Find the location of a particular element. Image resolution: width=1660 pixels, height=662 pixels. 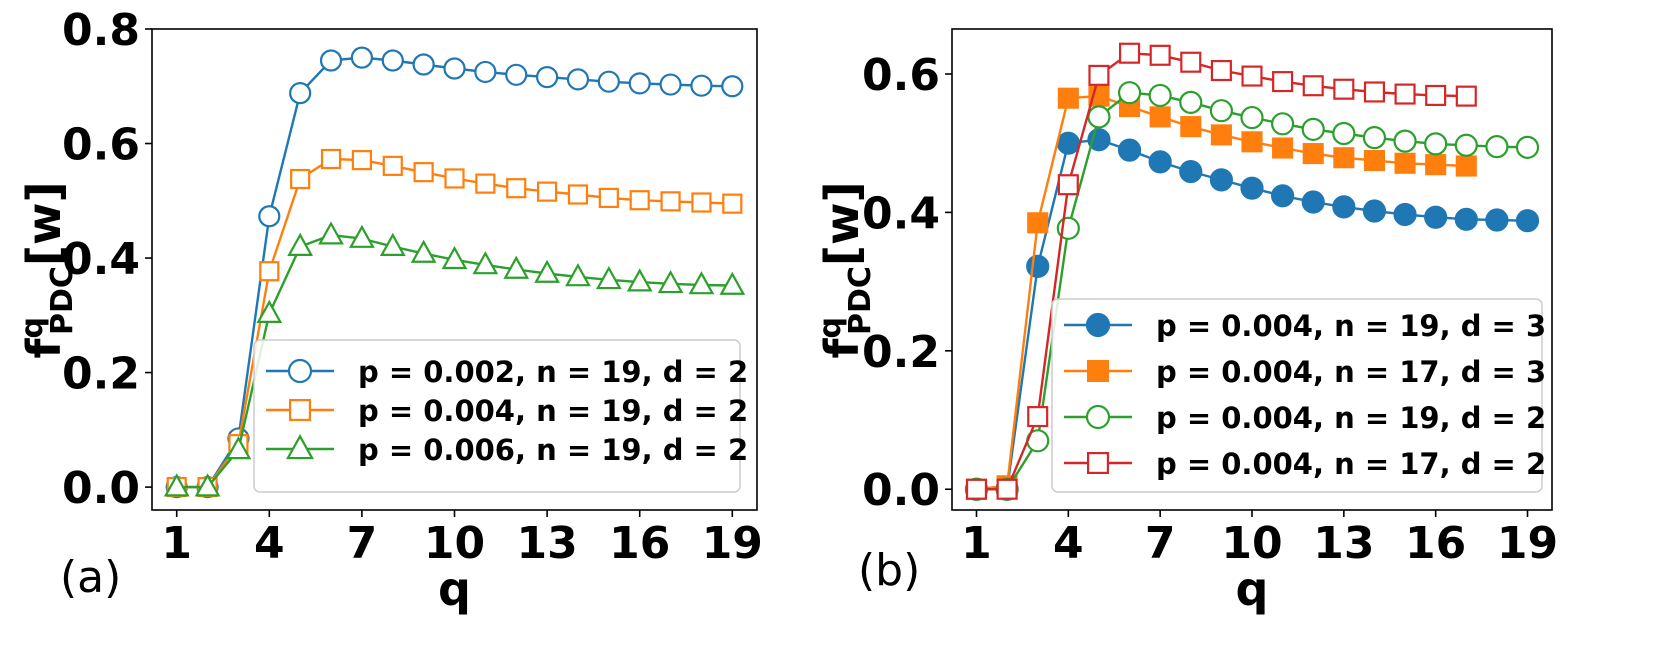

x-tick-label: 16 is located at coordinates (1435, 543).